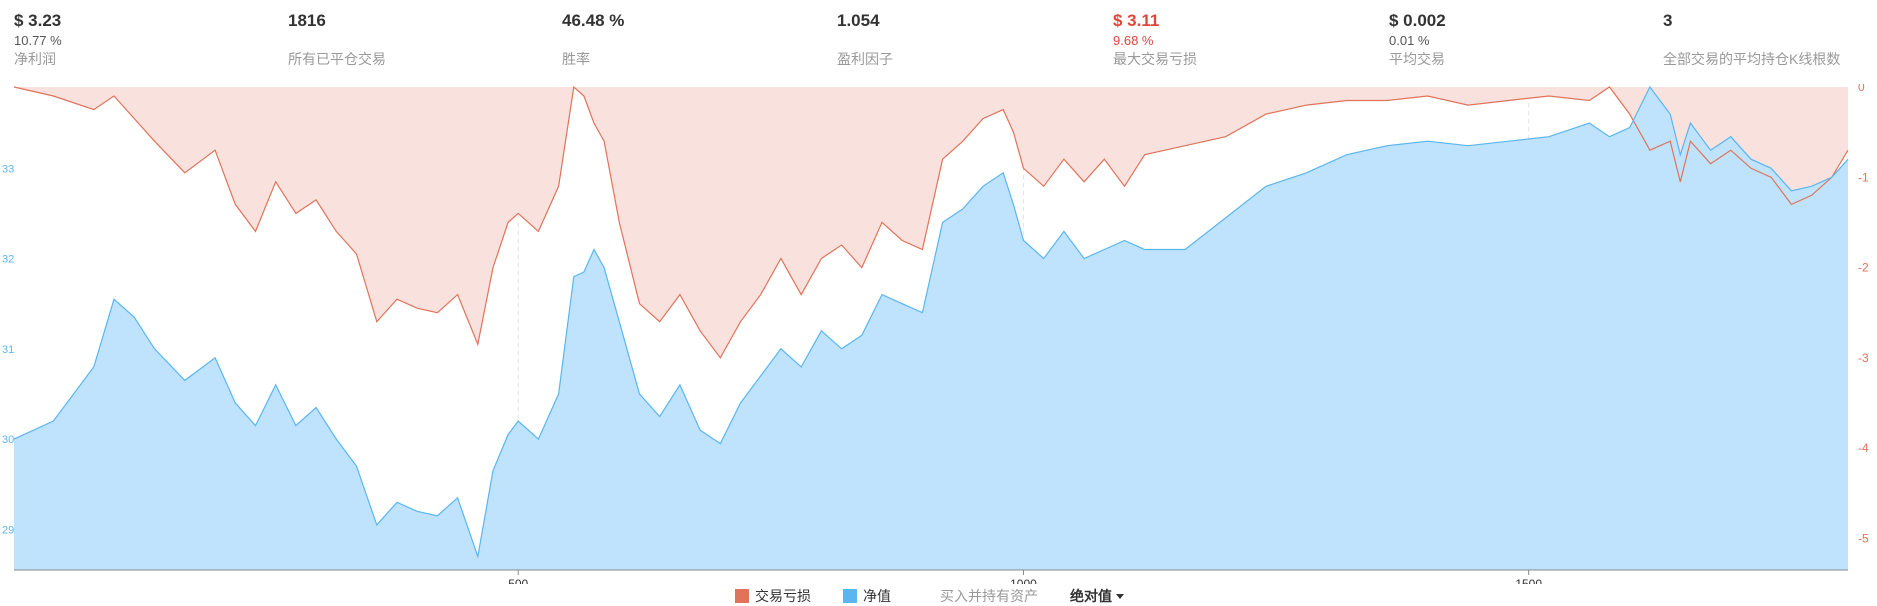  I want to click on stat-label: 最大交易亏损, so click(1155, 59).